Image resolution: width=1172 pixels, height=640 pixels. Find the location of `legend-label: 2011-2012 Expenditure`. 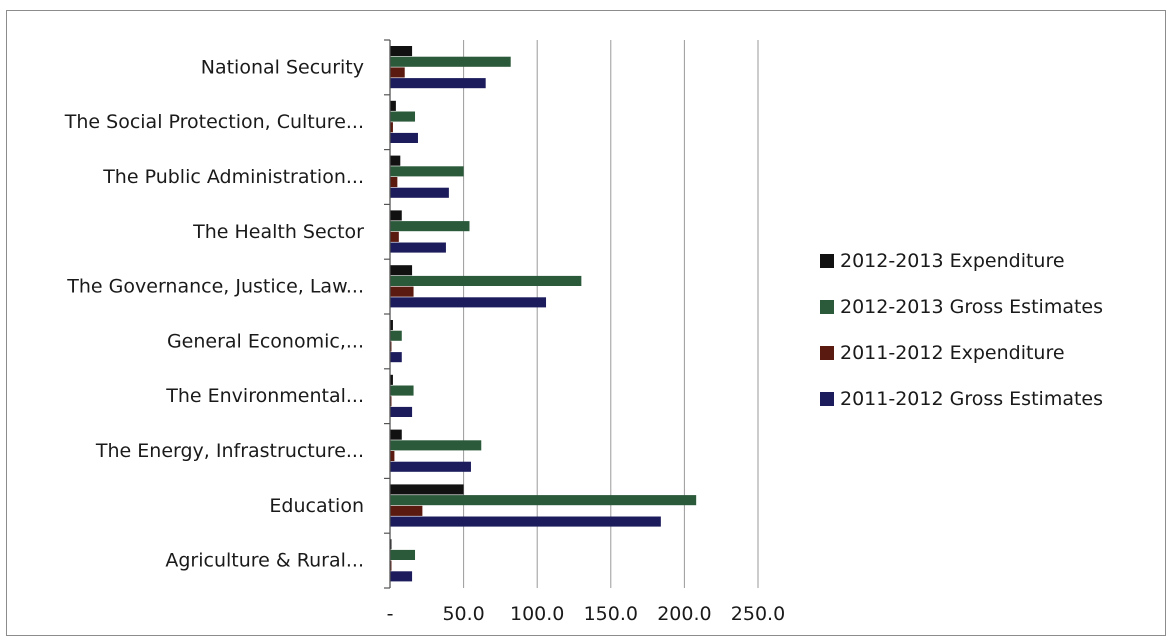

legend-label: 2011-2012 Expenditure is located at coordinates (952, 353).